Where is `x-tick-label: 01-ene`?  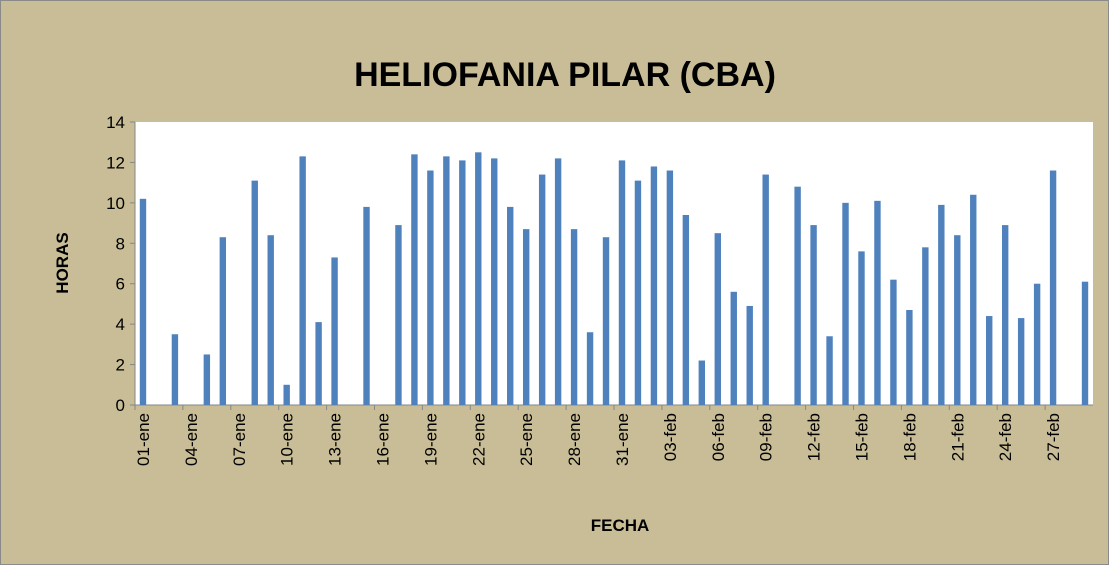
x-tick-label: 01-ene is located at coordinates (143, 439).